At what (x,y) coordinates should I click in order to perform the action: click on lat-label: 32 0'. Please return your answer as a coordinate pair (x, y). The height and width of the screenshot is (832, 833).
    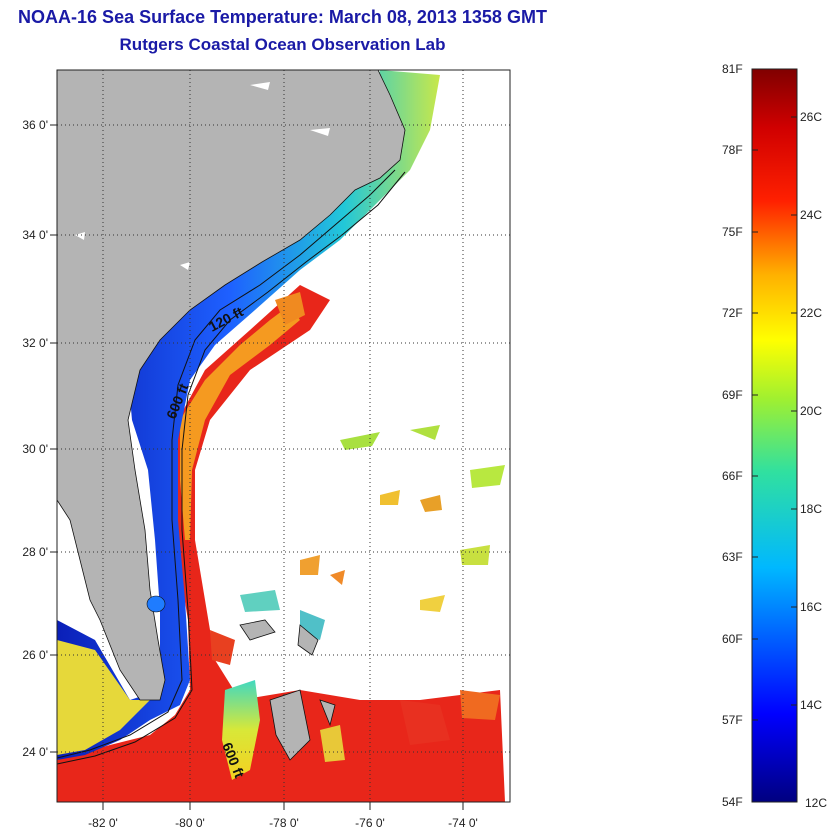
    Looking at the image, I should click on (35, 343).